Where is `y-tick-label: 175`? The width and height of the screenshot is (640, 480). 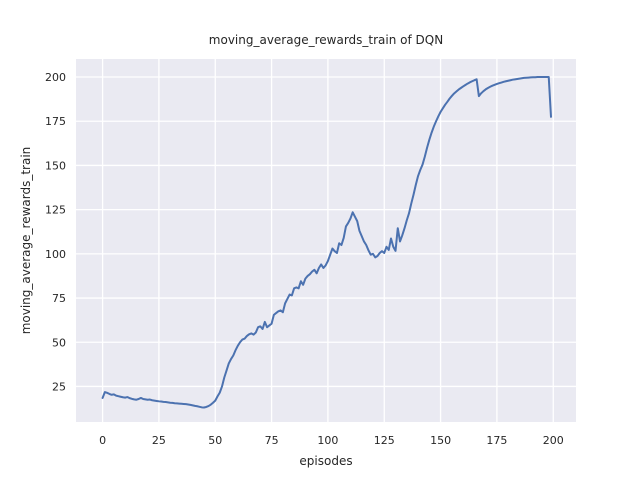
y-tick-label: 175 is located at coordinates (55, 121).